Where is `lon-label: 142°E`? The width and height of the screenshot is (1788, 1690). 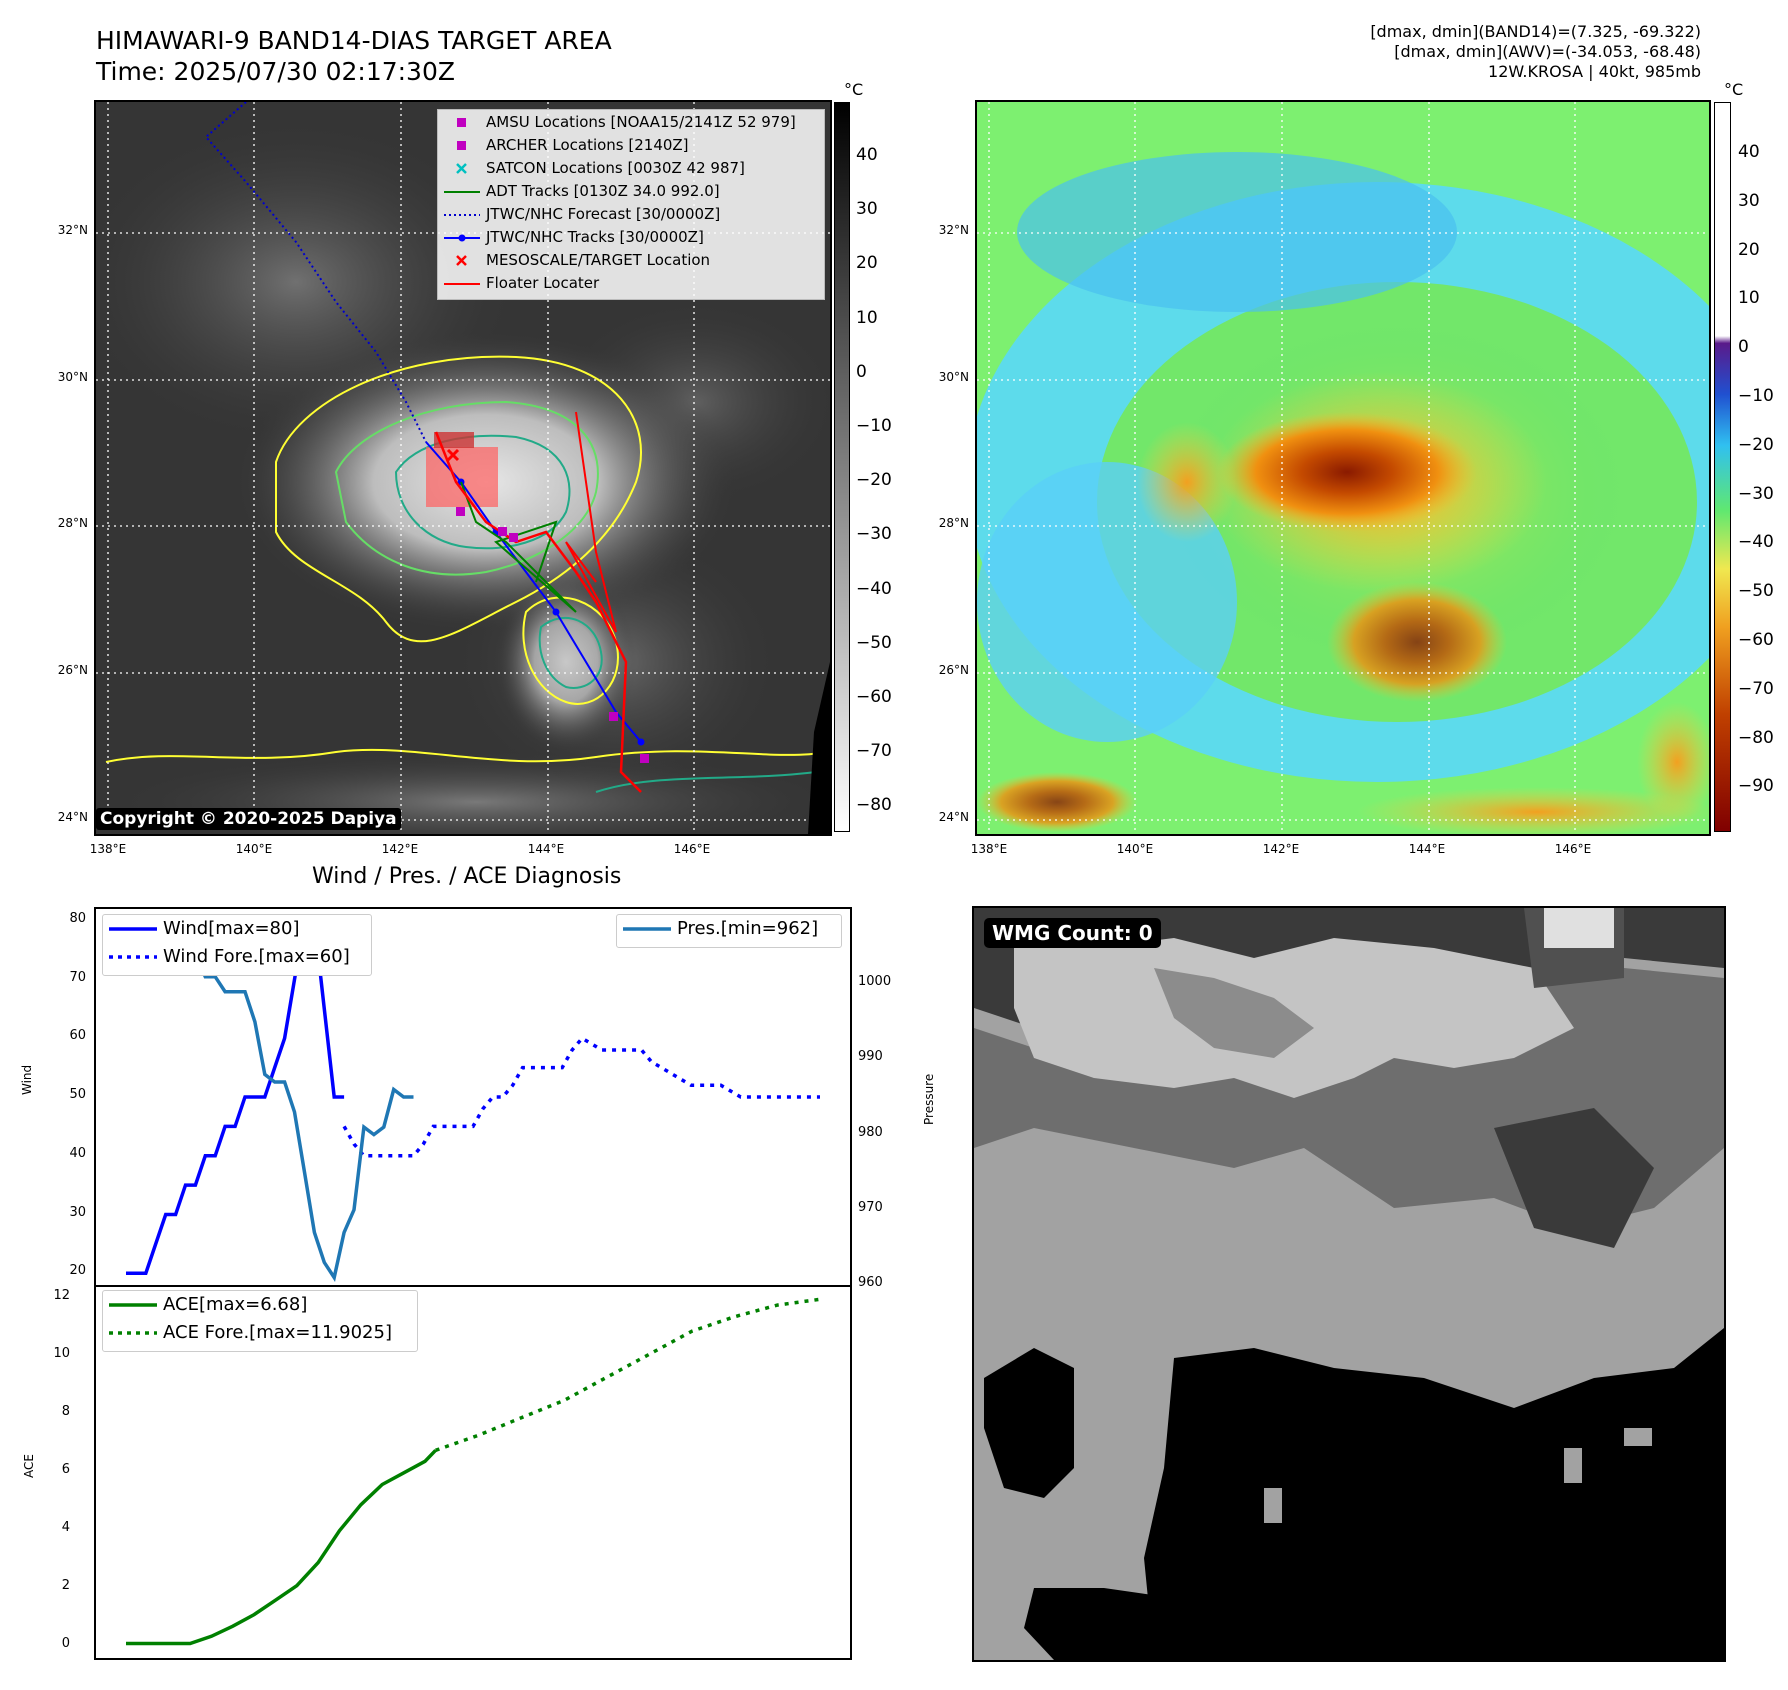
lon-label: 142°E is located at coordinates (1281, 849).